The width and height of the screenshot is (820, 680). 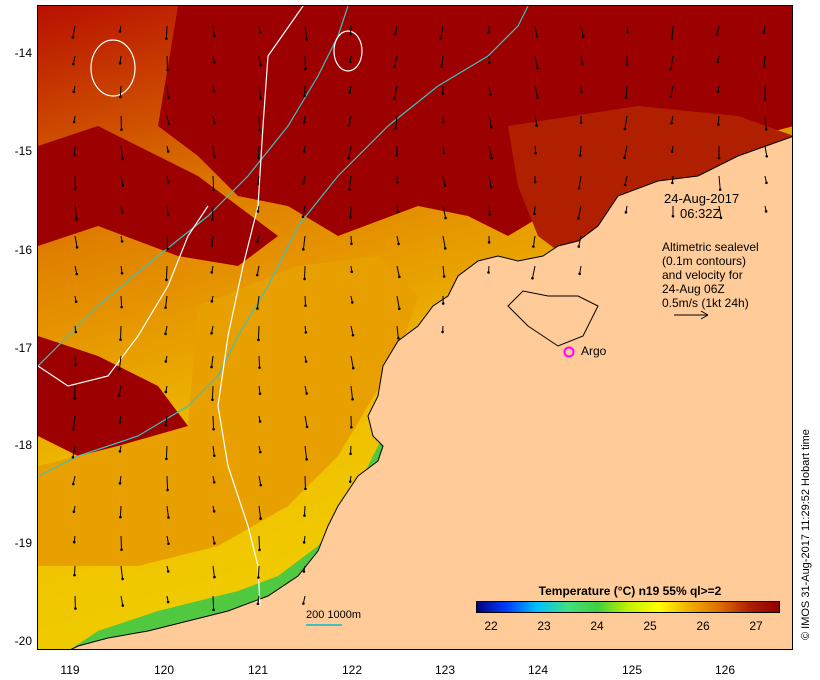 What do you see at coordinates (334, 615) in the screenshot?
I see `isobath-scale-label: 200 1000m` at bounding box center [334, 615].